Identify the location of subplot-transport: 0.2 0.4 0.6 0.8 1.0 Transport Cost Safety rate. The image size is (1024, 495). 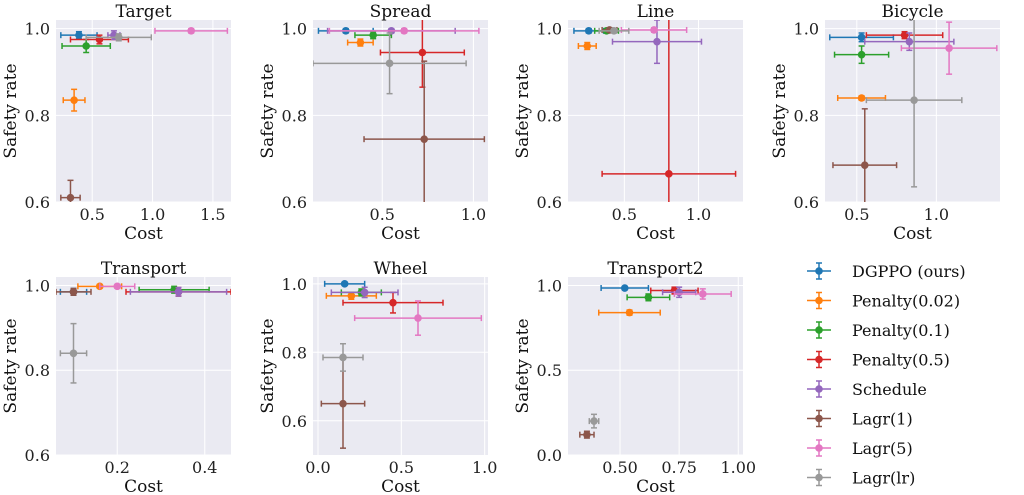
(116, 377).